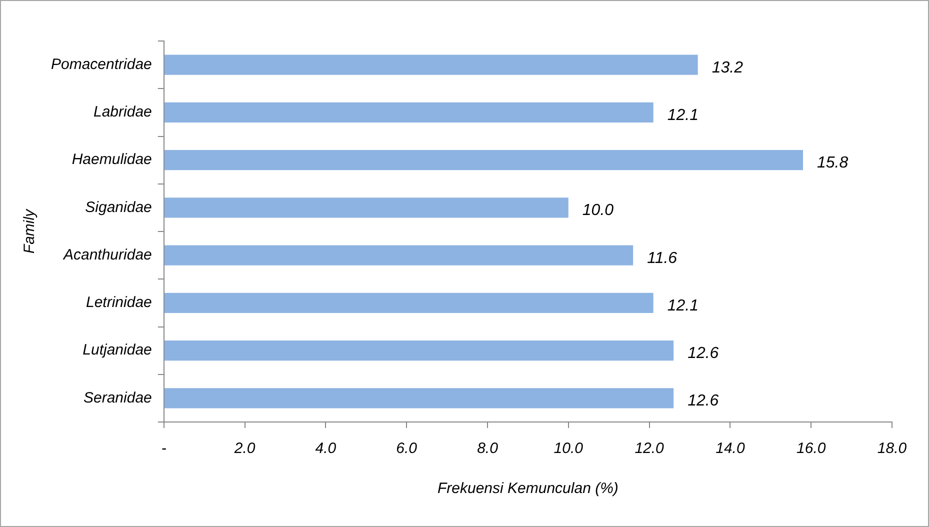 The width and height of the screenshot is (929, 527). Describe the element at coordinates (326, 449) in the screenshot. I see `x-tick-label: 4.0` at that location.